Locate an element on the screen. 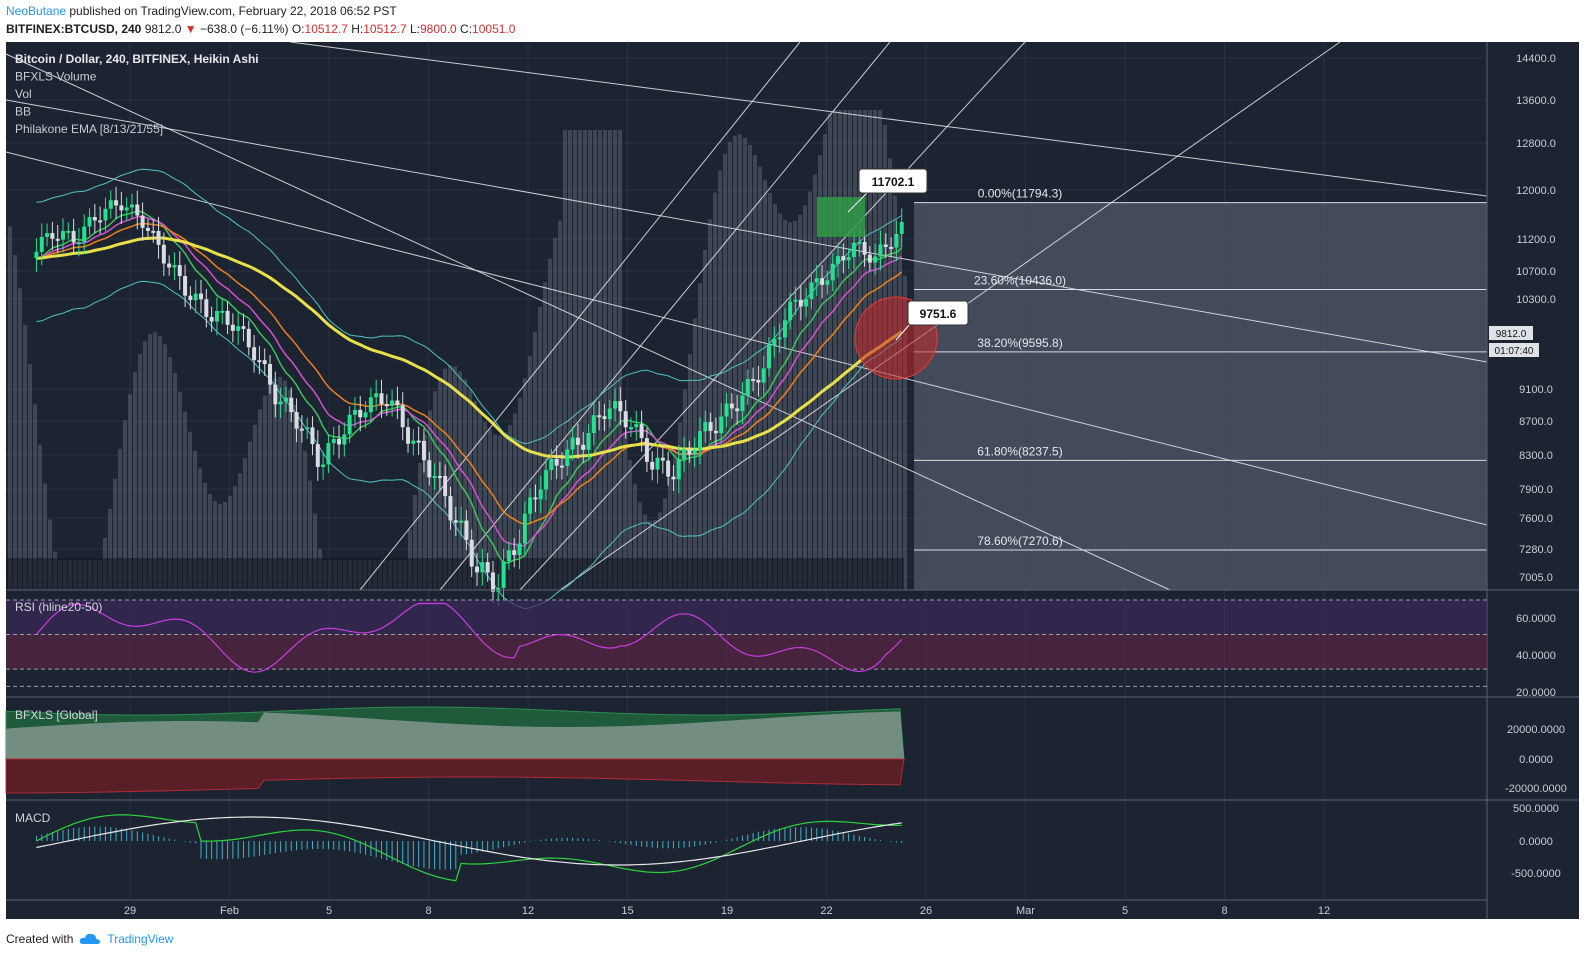 This screenshot has height=964, width=1585. rsi-pane: RSI (hline20-50) 60.0000 40.0000 20.0000 is located at coordinates (781, 649).